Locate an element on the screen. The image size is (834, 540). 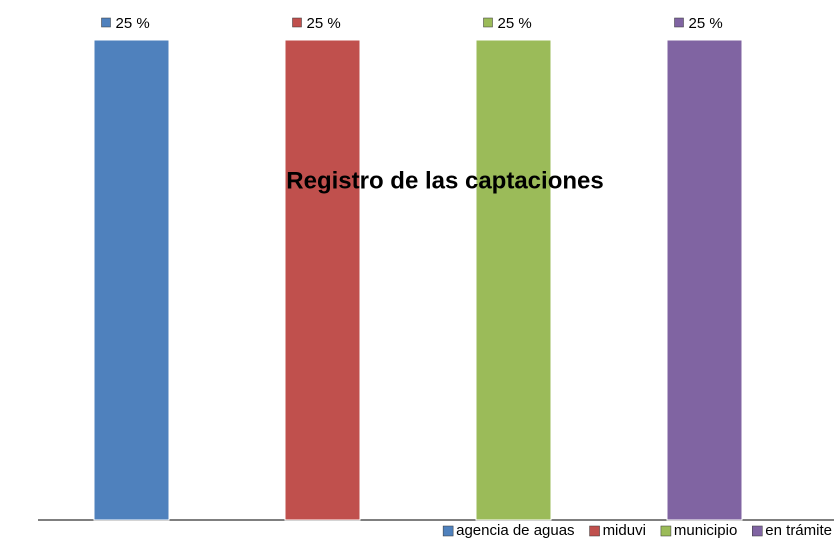
chart-title: Registro de las captaciones is located at coordinates (444, 180).